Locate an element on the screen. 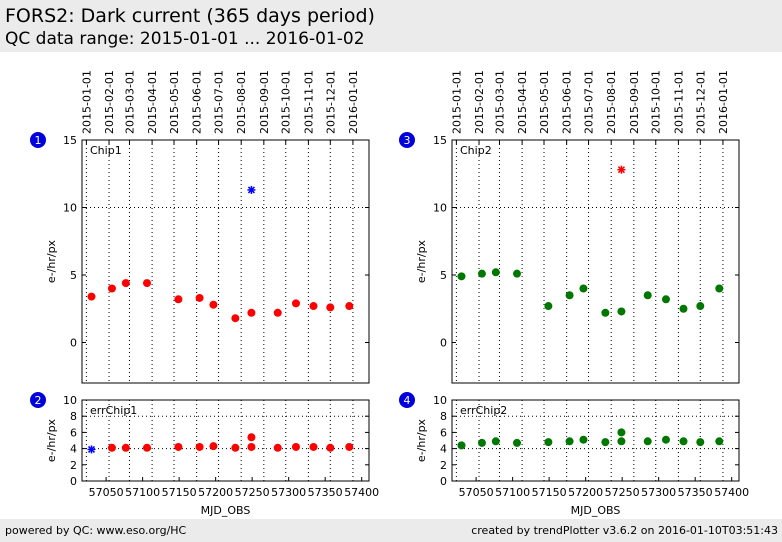 Image resolution: width=782 pixels, height=542 pixels. y-tick-label: 6 is located at coordinates (73, 432).